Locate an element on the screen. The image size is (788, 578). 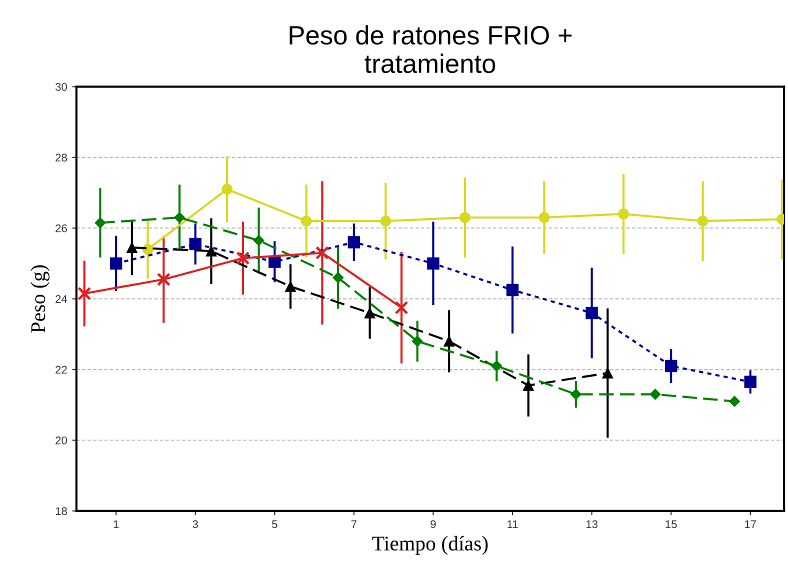
y-tick-label: 28 is located at coordinates (61, 158).